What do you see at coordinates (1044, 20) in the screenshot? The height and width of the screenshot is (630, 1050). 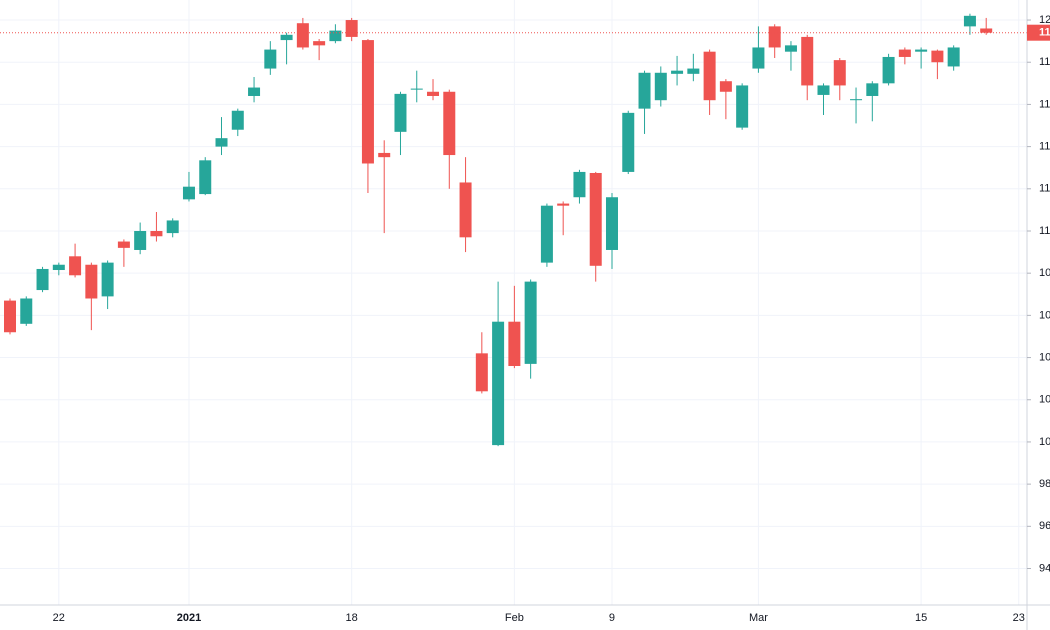 I see `y-tick-label: 120` at bounding box center [1044, 20].